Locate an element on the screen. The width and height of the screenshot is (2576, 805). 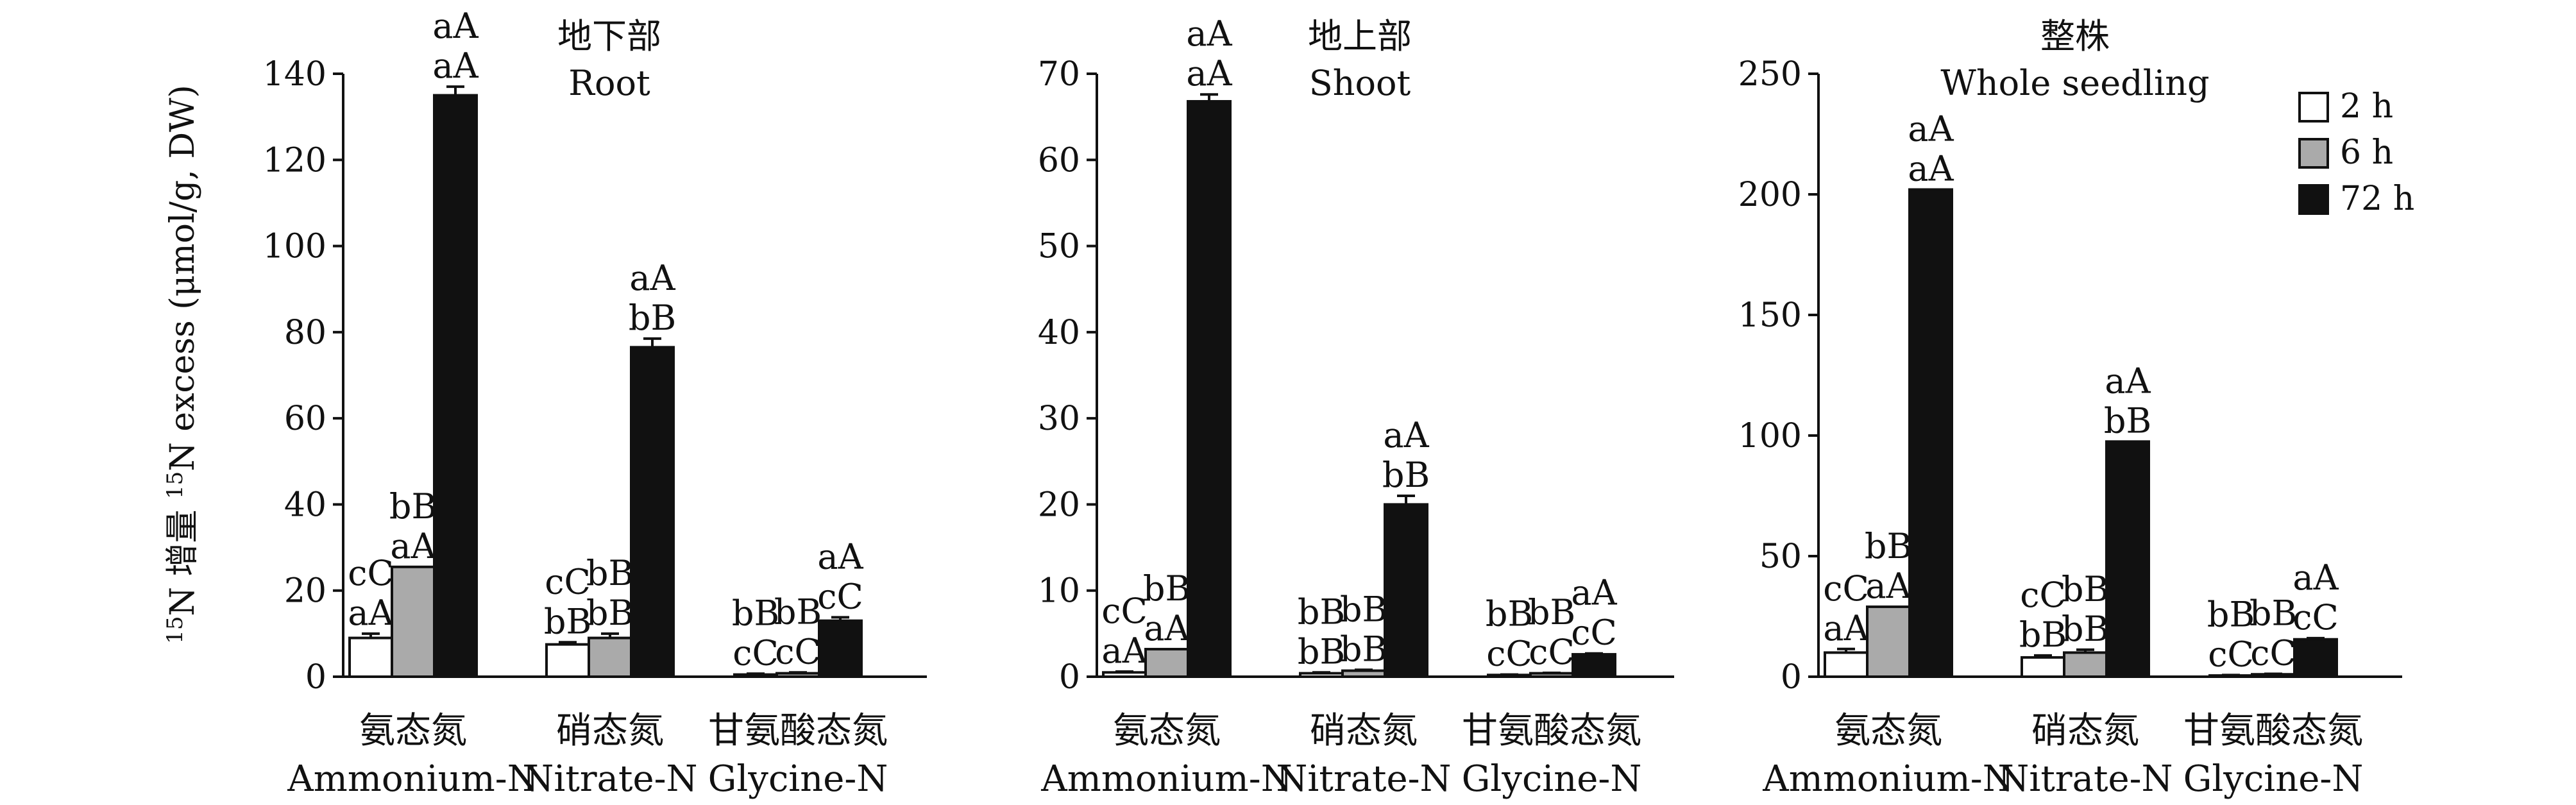
y-axis-label-sup2: 15 is located at coordinates (175, 485).